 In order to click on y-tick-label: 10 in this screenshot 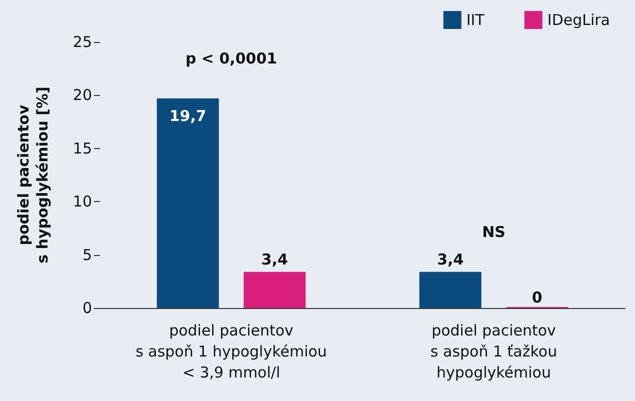, I will do `click(82, 201)`.